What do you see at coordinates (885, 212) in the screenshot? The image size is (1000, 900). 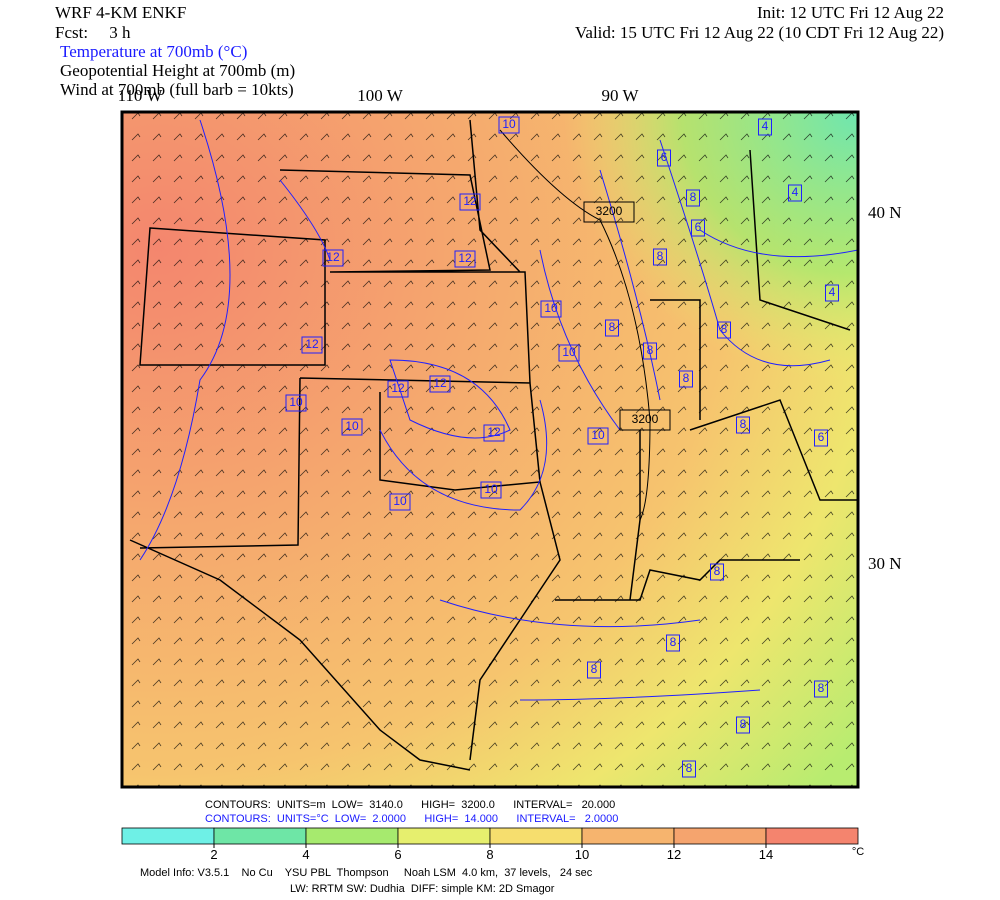 I see `lat-label: 40 N` at bounding box center [885, 212].